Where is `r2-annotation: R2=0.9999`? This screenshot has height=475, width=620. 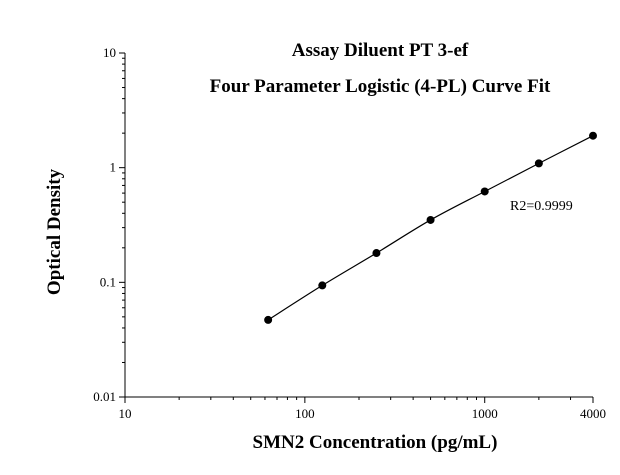 r2-annotation: R2=0.9999 is located at coordinates (541, 206).